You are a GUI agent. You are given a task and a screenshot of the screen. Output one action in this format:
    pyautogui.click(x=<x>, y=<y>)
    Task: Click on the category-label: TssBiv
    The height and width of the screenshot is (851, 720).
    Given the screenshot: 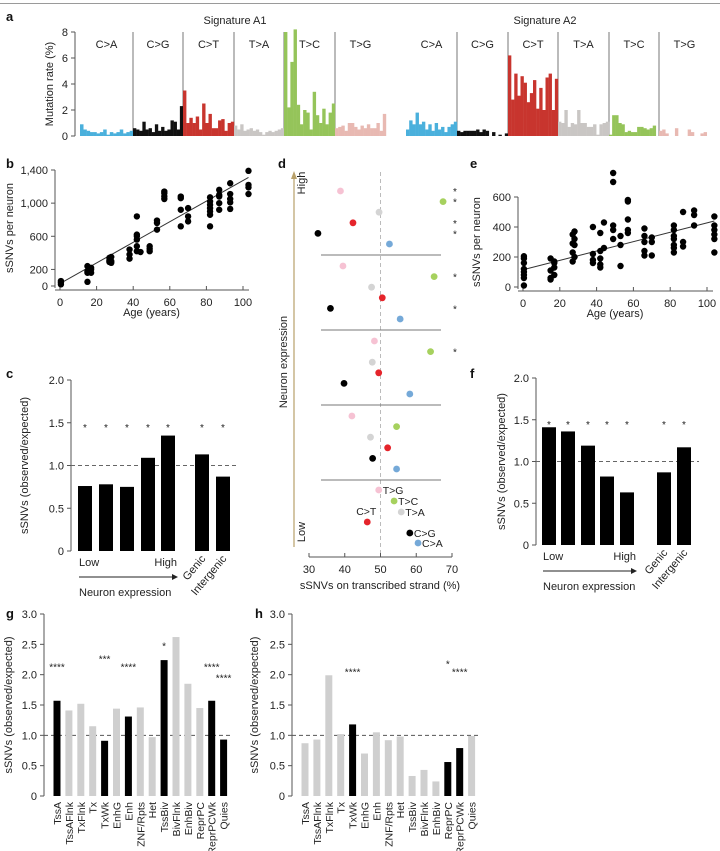 What is the action you would take?
    pyautogui.click(x=413, y=816)
    